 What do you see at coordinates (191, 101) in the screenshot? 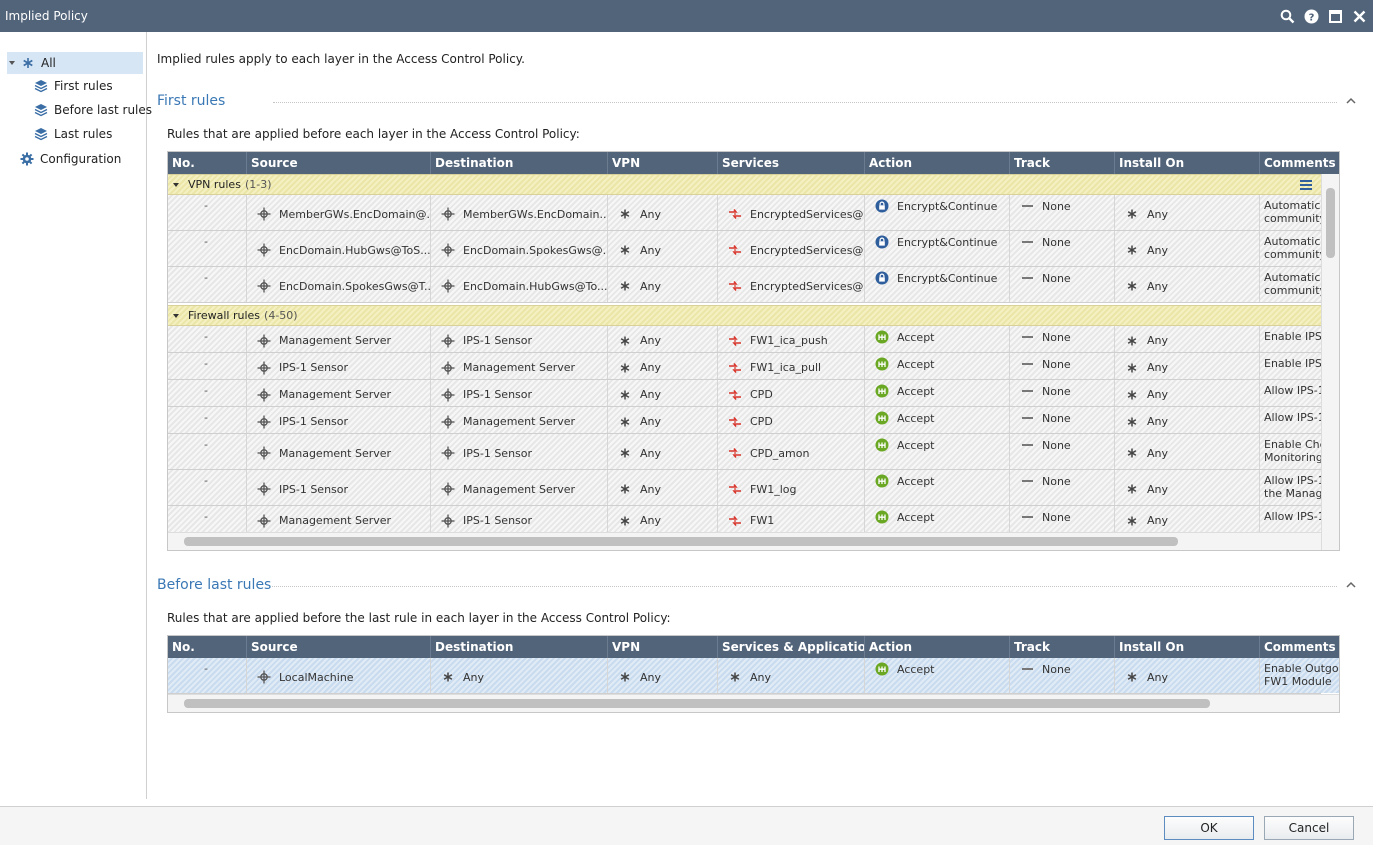
I see `first-rules-title: First rules` at bounding box center [191, 101].